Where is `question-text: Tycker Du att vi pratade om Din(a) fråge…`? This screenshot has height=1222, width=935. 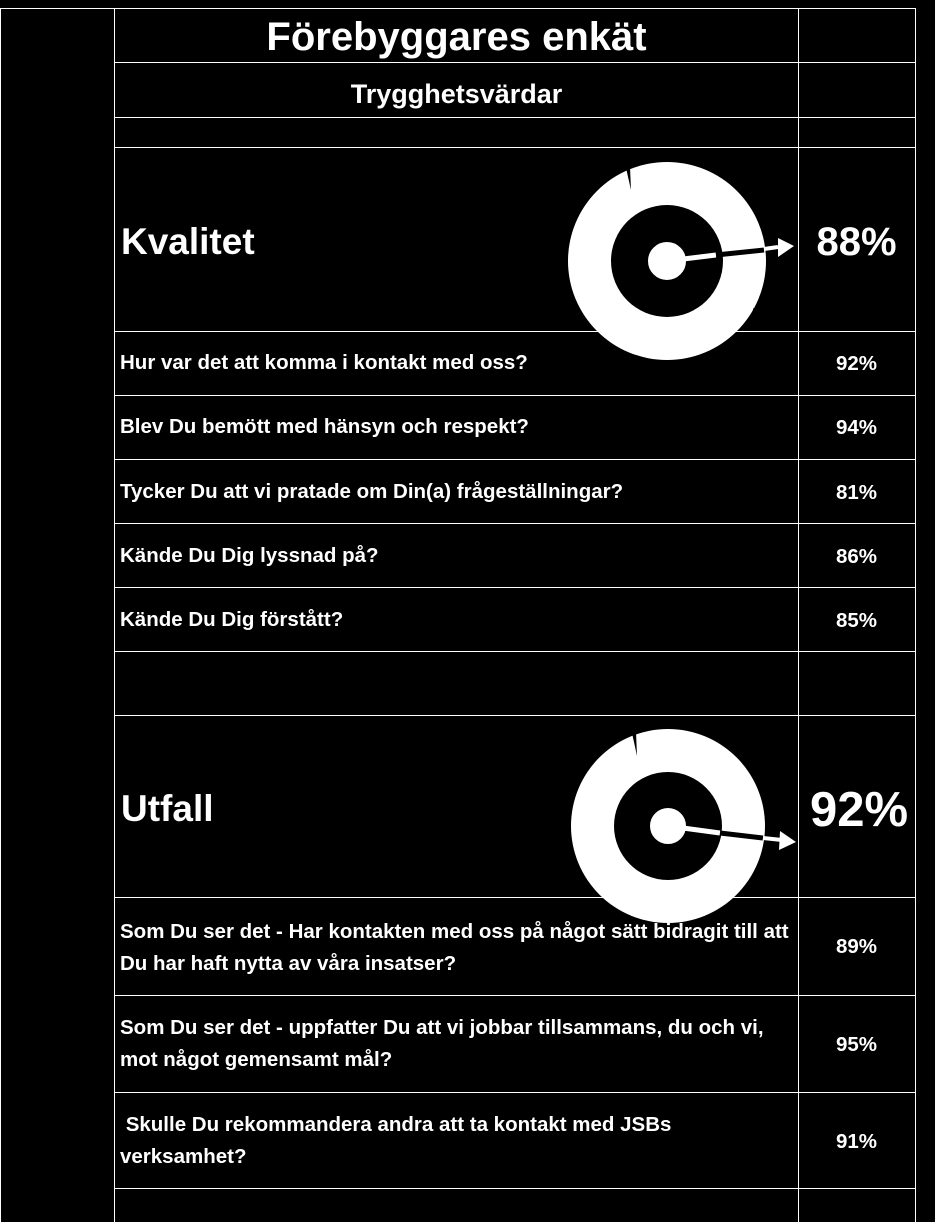
question-text: Tycker Du att vi pratade om Din(a) fråge… is located at coordinates (372, 491).